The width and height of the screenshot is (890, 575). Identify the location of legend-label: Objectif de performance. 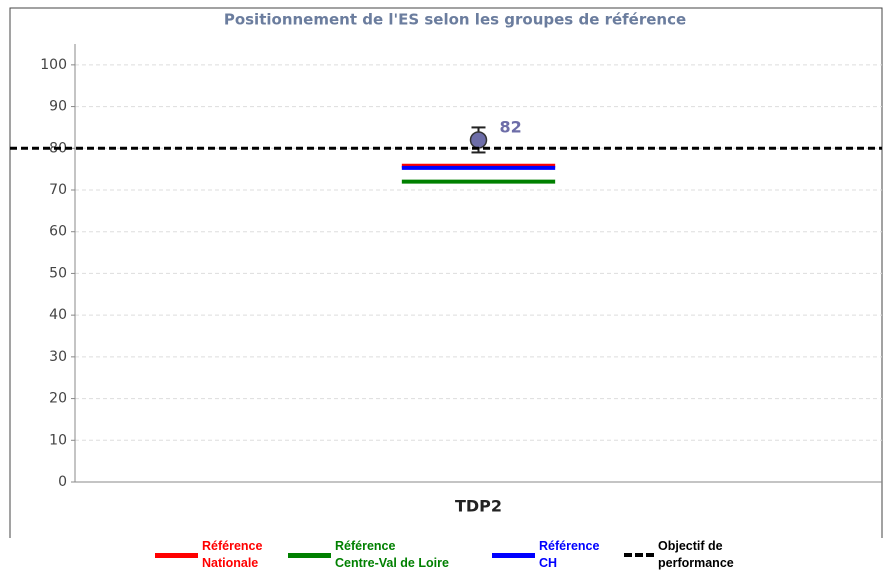
(696, 554).